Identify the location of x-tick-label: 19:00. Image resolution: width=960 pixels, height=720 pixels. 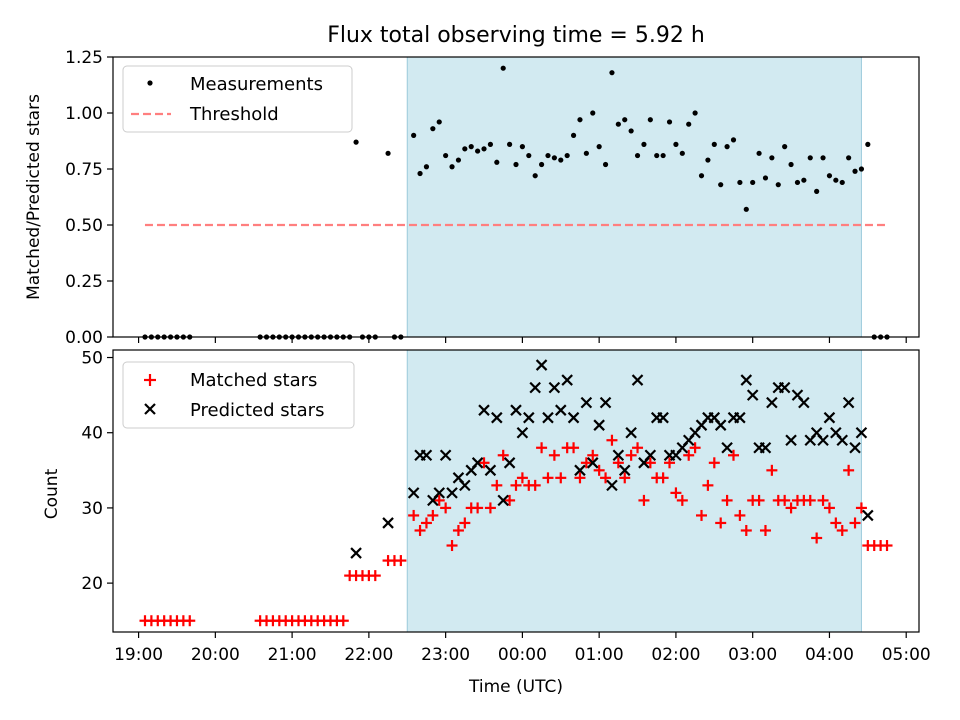
(138, 655).